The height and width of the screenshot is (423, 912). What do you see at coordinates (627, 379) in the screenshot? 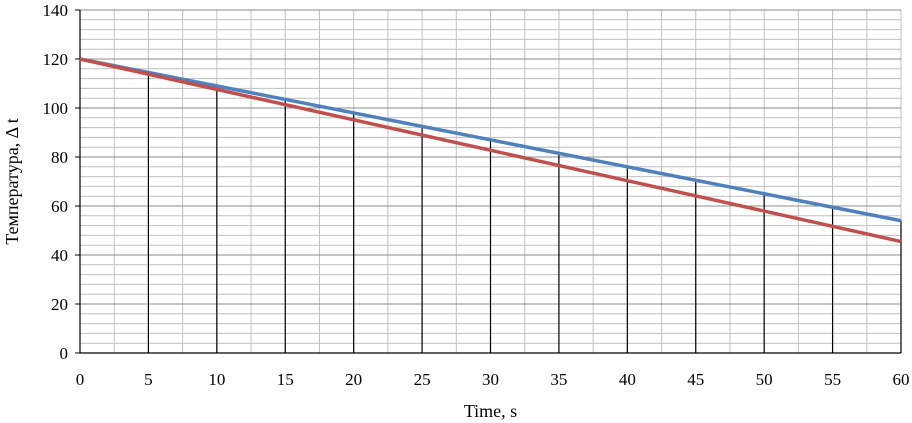
I see `x-tick-label: 40` at bounding box center [627, 379].